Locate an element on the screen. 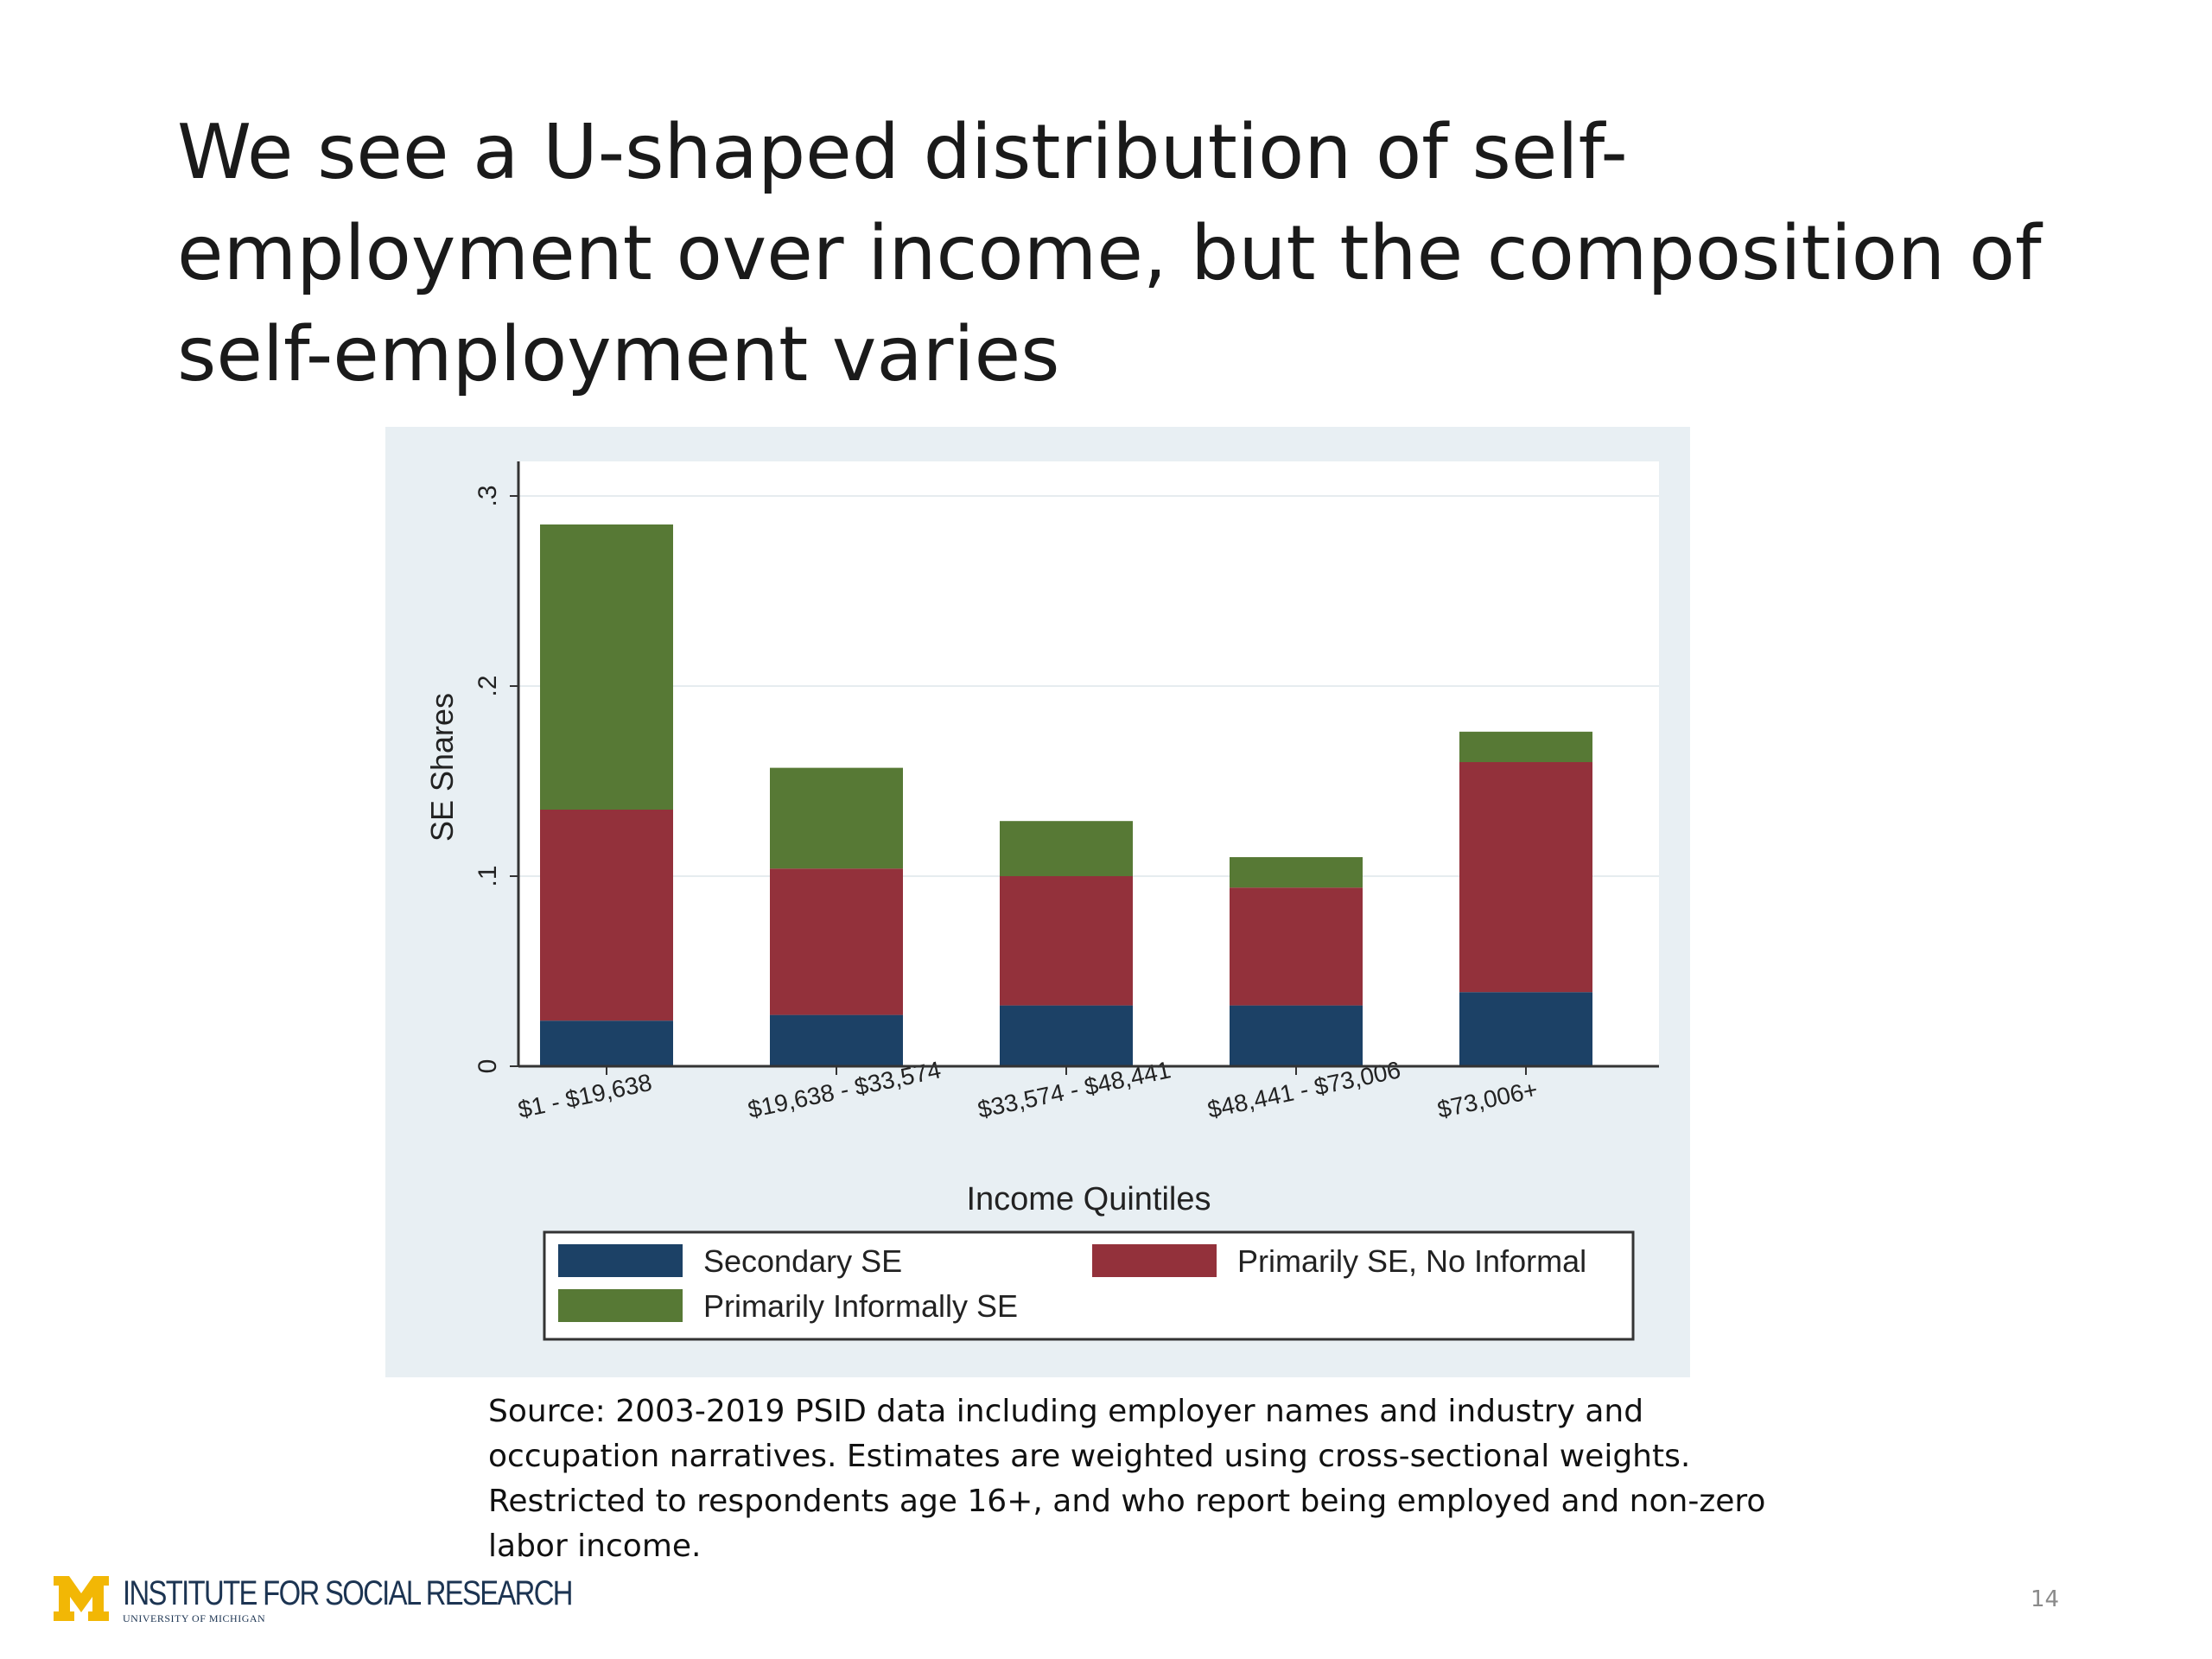 The height and width of the screenshot is (1659, 2212). legend-label: Primarily SE, No Informal is located at coordinates (1411, 1261).